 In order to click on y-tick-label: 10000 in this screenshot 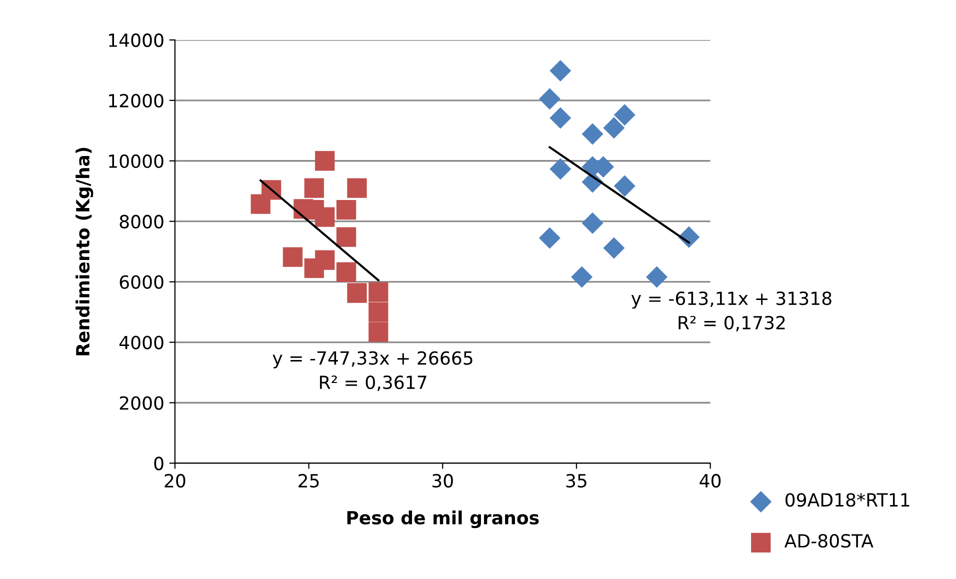, I will do `click(136, 161)`.